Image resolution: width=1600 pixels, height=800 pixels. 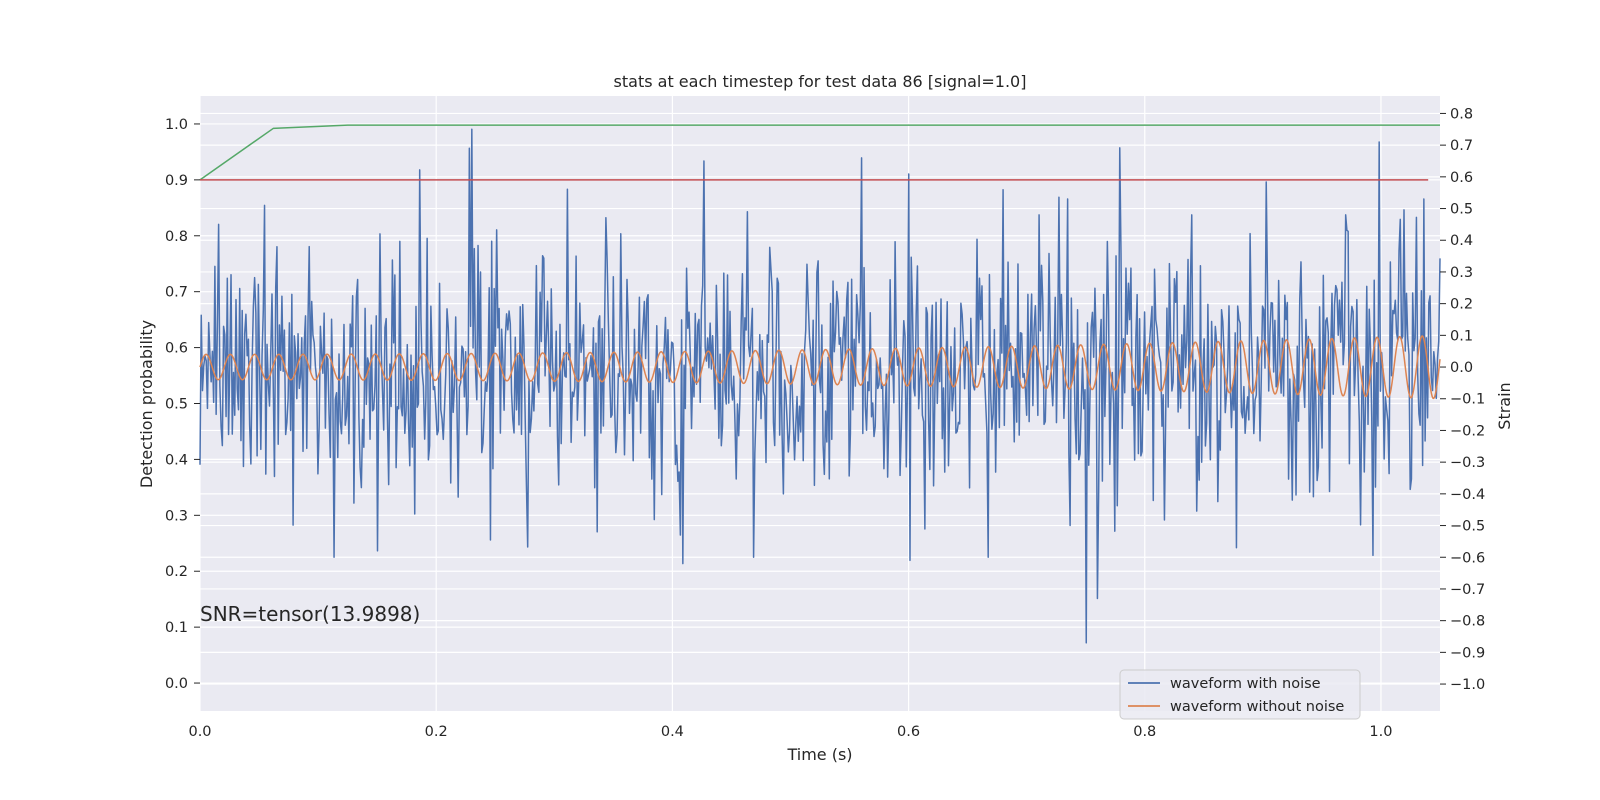 What do you see at coordinates (1380, 732) in the screenshot?
I see `x-tick-label: 1.0` at bounding box center [1380, 732].